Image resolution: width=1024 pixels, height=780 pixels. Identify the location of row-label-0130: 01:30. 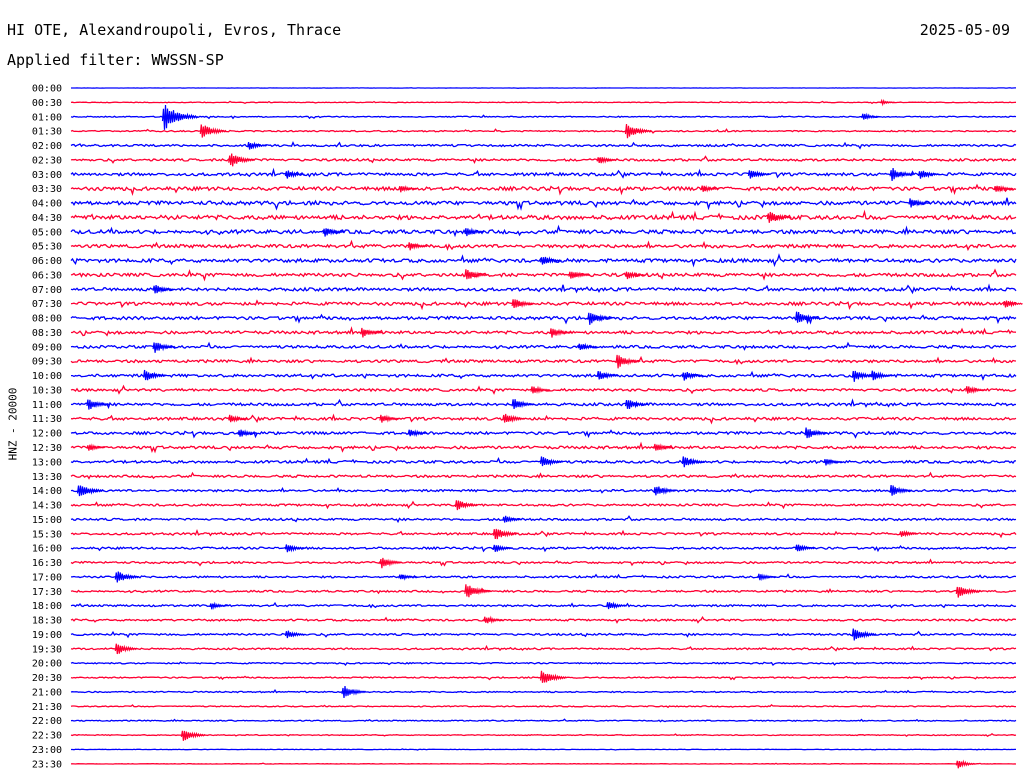
(47, 132).